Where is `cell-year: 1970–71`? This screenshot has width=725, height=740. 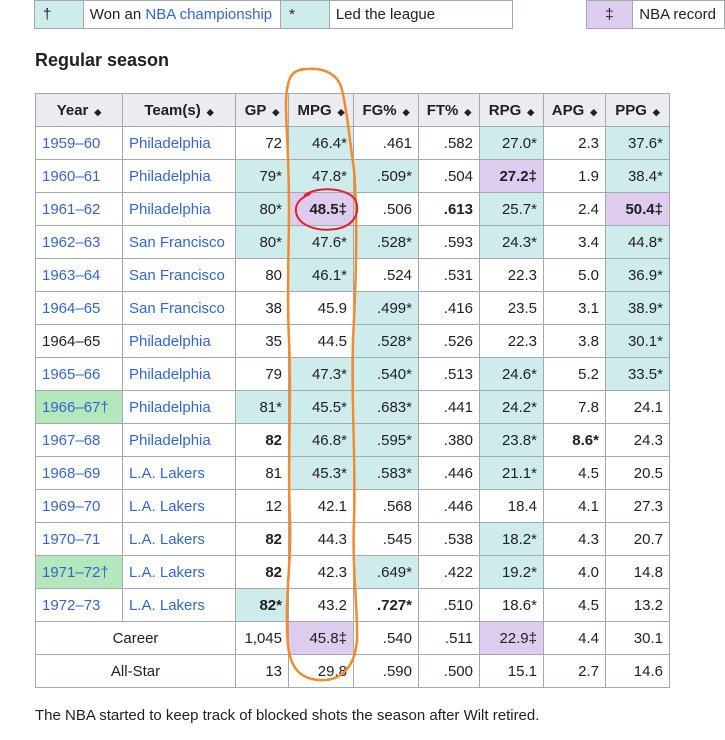
cell-year: 1970–71 is located at coordinates (79, 539).